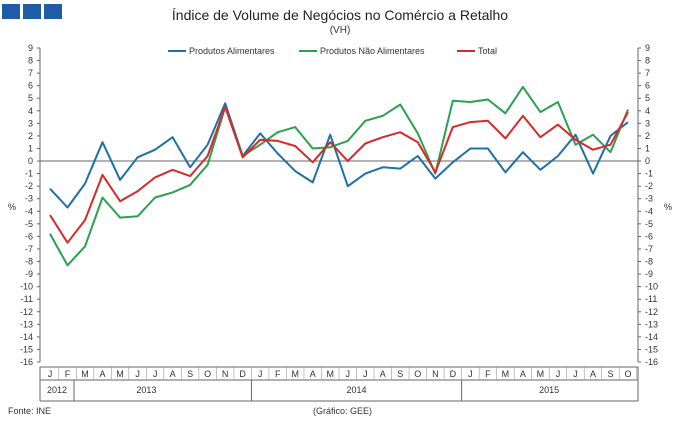  Describe the element at coordinates (651, 299) in the screenshot. I see `right-tick-label: -11` at that location.